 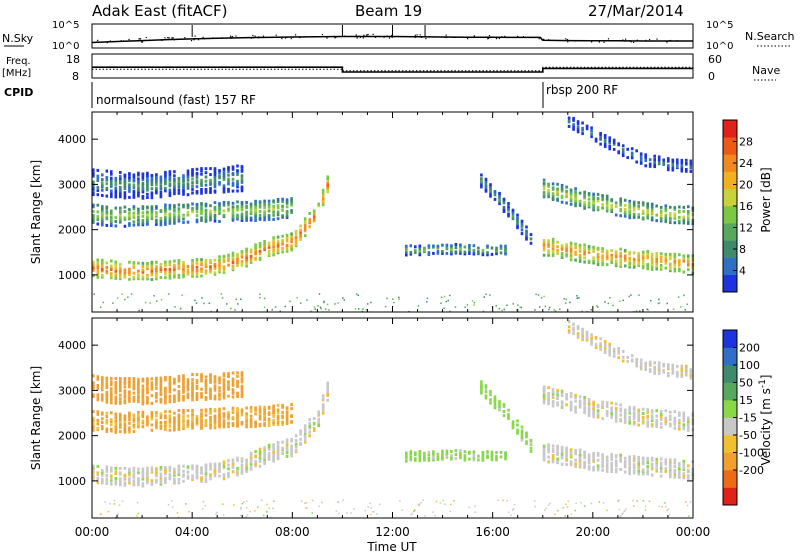 What do you see at coordinates (746, 206) in the screenshot?
I see `colorbar-tick-label: 16` at bounding box center [746, 206].